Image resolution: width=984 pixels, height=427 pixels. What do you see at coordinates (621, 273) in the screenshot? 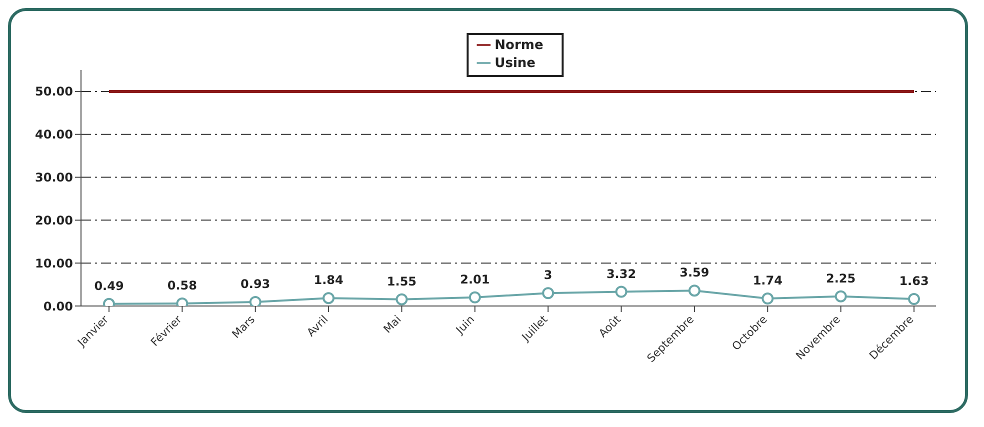
I see `data-label: 3.32` at bounding box center [621, 273].